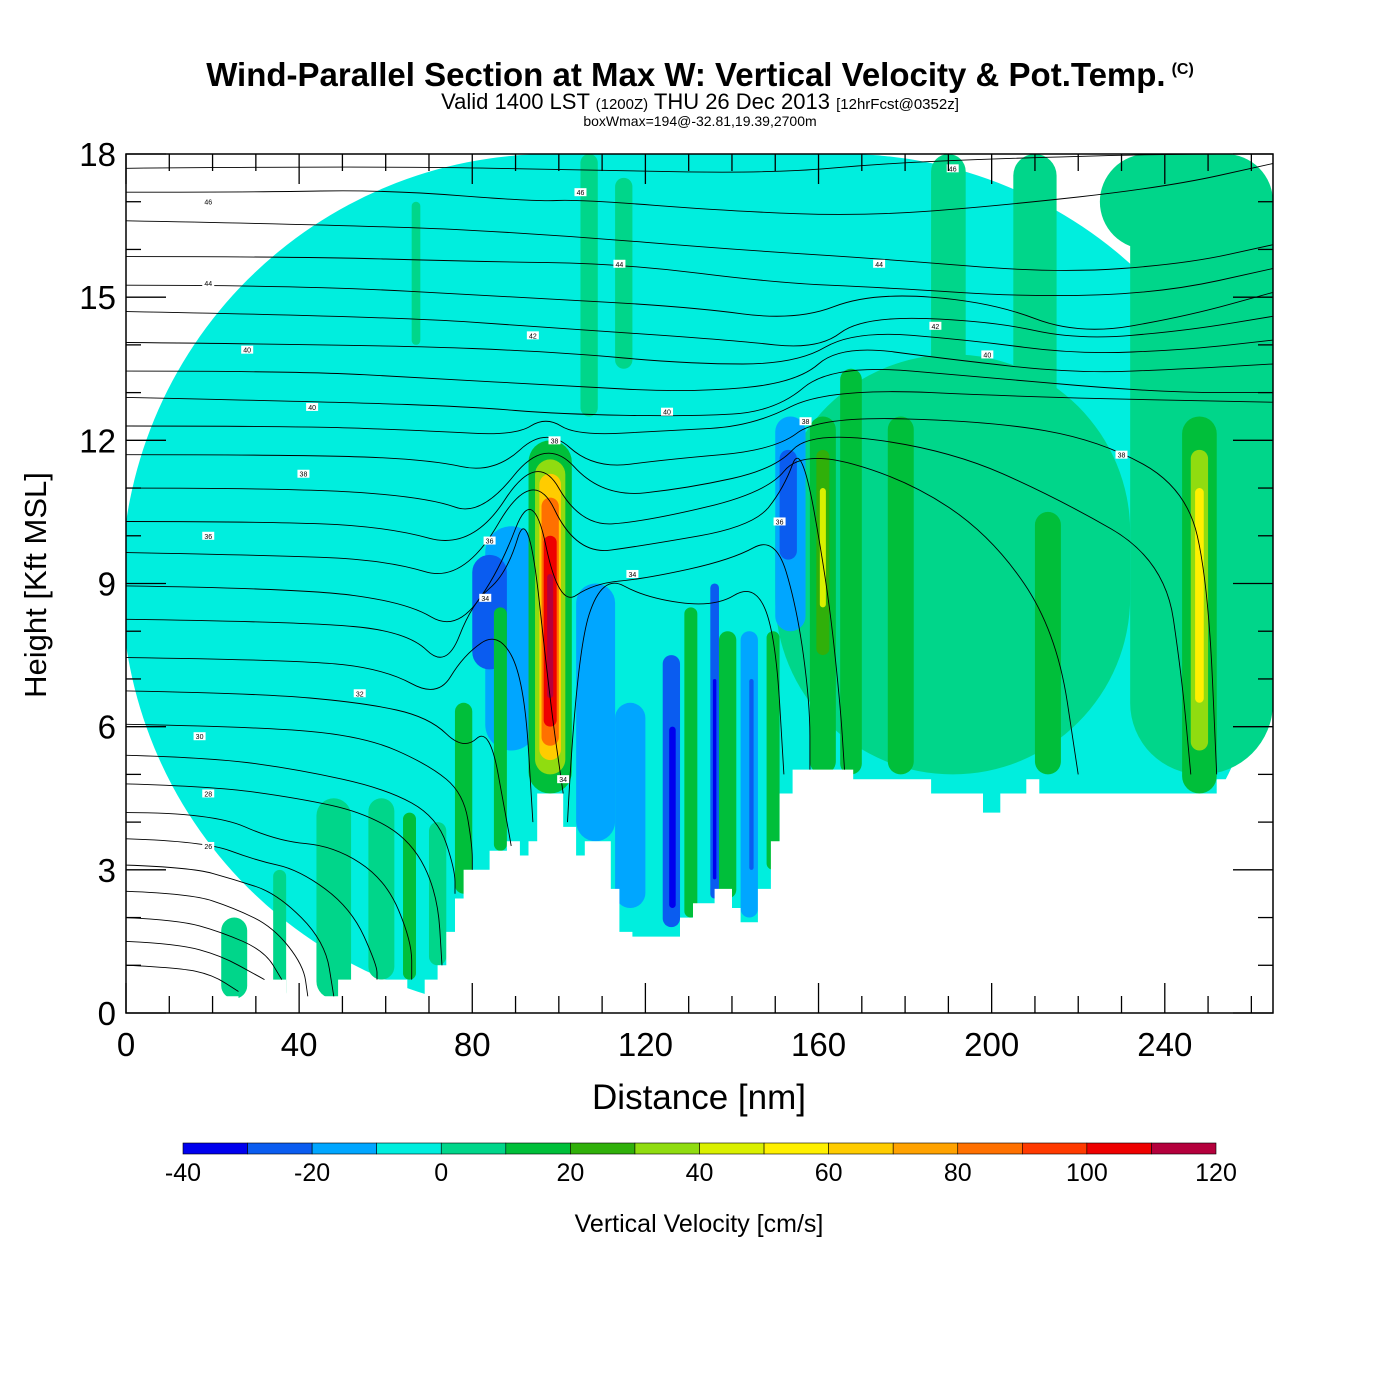  Describe the element at coordinates (126, 1044) in the screenshot. I see `x-tick-label: 0` at that location.